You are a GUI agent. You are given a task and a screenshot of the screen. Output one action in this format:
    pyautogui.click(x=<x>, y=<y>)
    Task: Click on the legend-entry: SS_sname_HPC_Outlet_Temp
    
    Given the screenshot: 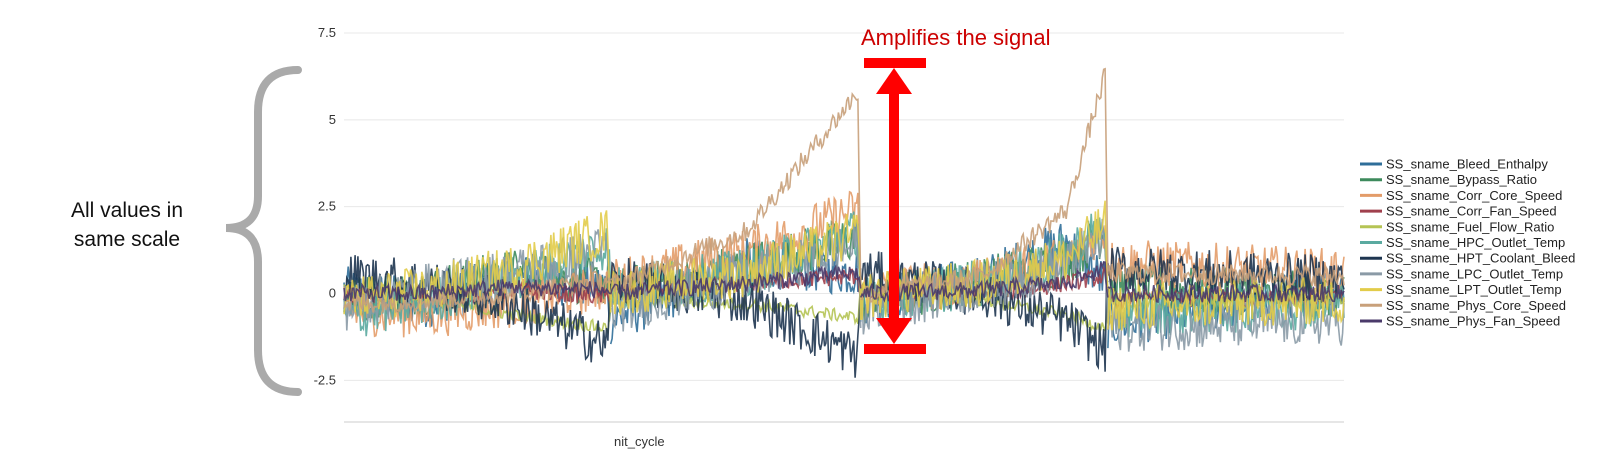 What is the action you would take?
    pyautogui.click(x=1475, y=242)
    